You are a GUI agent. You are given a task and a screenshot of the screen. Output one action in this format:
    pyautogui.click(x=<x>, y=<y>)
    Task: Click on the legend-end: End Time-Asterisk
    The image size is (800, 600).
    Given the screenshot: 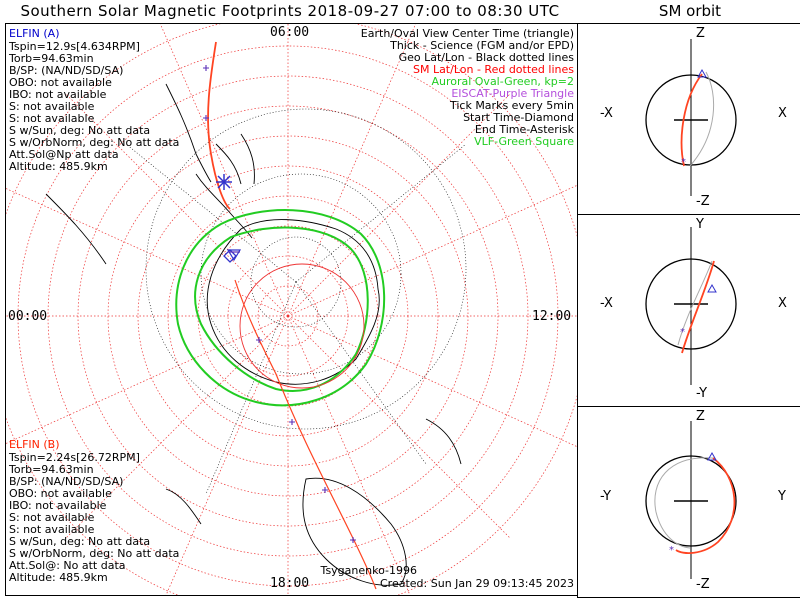 What is the action you would take?
    pyautogui.click(x=524, y=129)
    